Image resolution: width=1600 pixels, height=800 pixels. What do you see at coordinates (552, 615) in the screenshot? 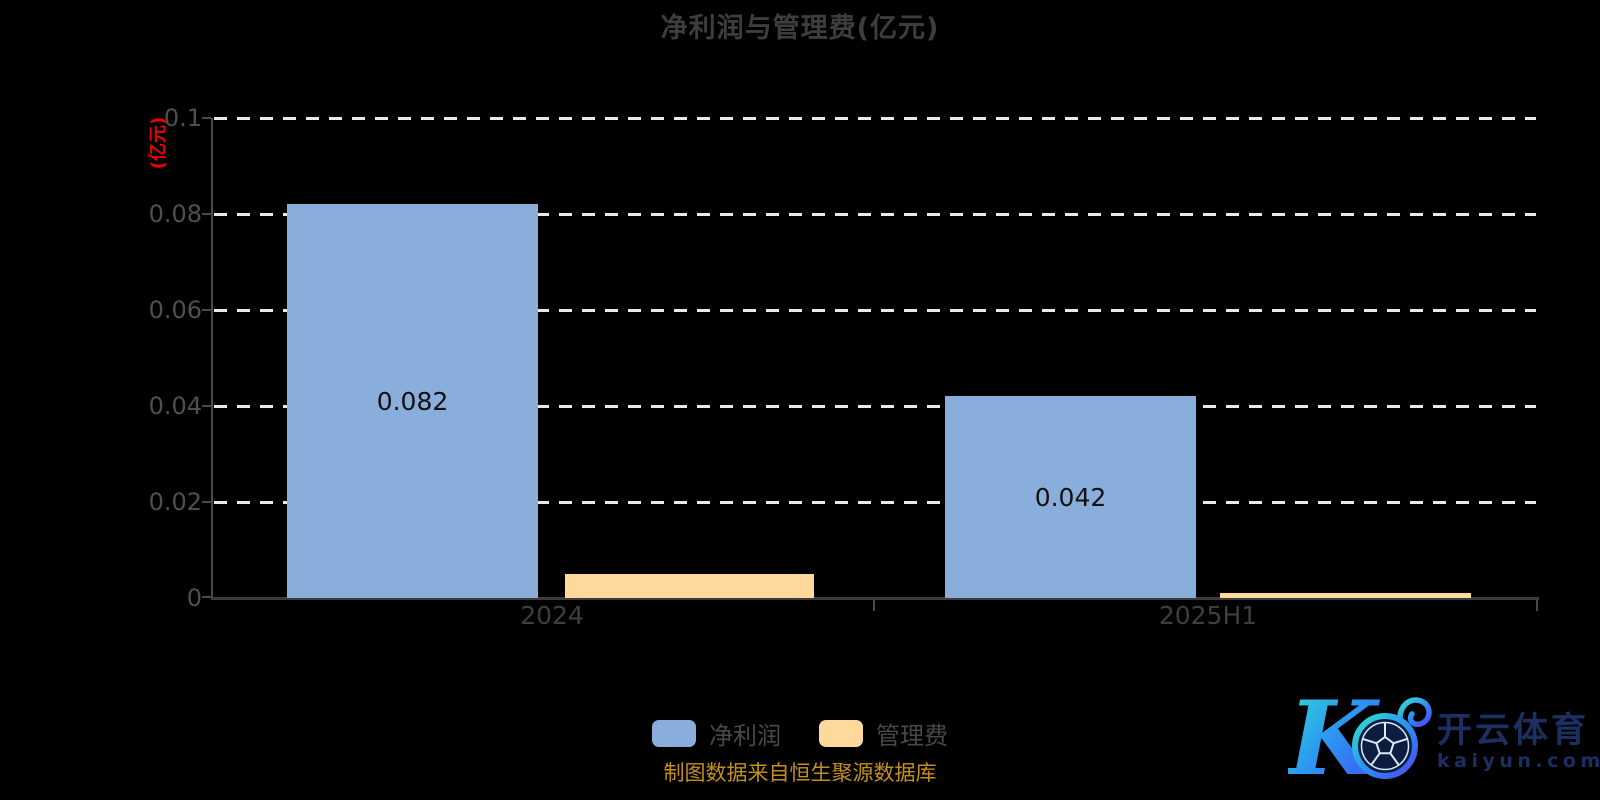
I see `x-category-label-2024: 2024` at bounding box center [552, 615].